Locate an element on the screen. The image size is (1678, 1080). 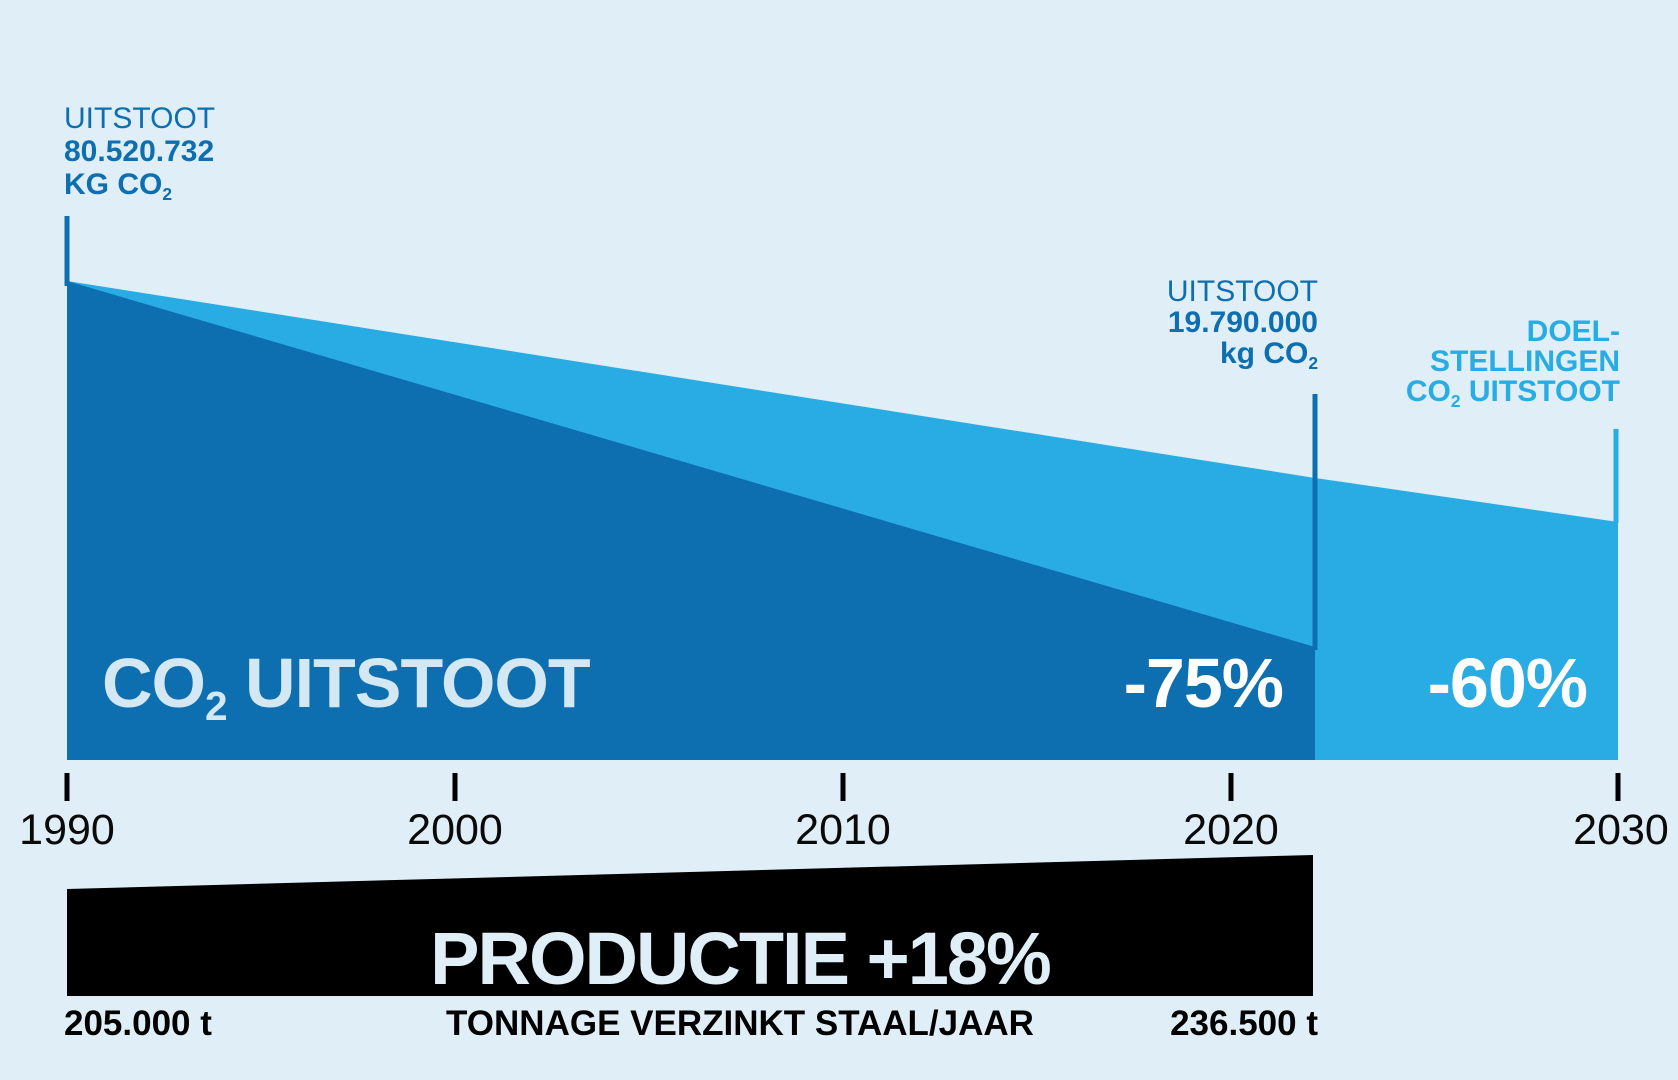
x-axis-label-2010: 2010 is located at coordinates (843, 830).